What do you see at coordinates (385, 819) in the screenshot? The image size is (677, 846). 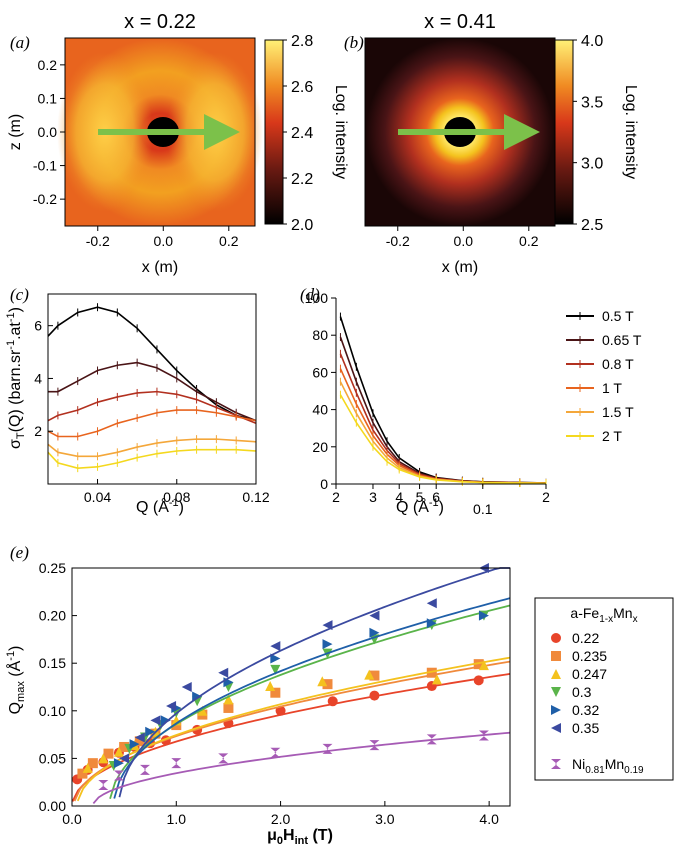 I see `xtick-label-e: 3.0` at bounding box center [385, 819].